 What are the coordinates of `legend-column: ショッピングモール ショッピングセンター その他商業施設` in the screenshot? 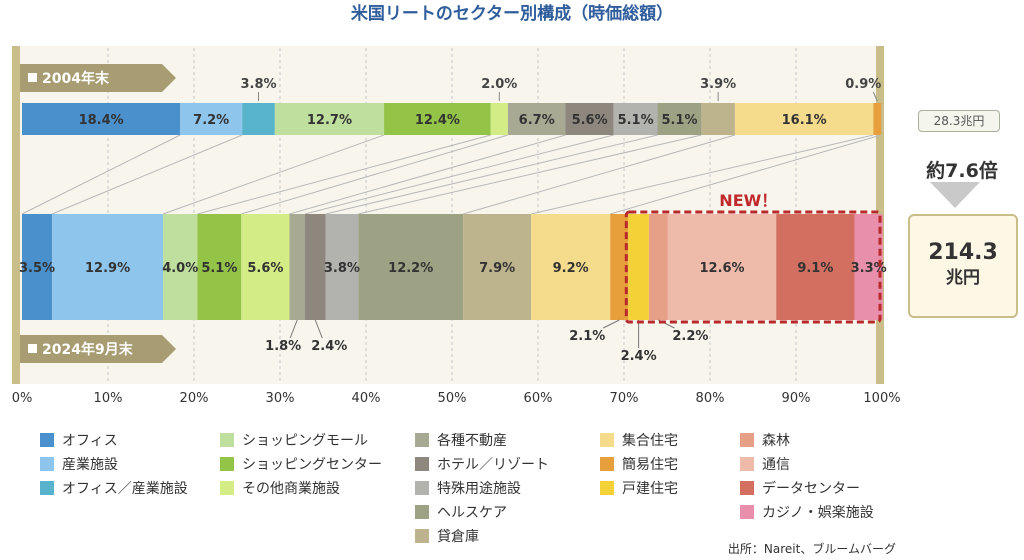 It's located at (301, 464).